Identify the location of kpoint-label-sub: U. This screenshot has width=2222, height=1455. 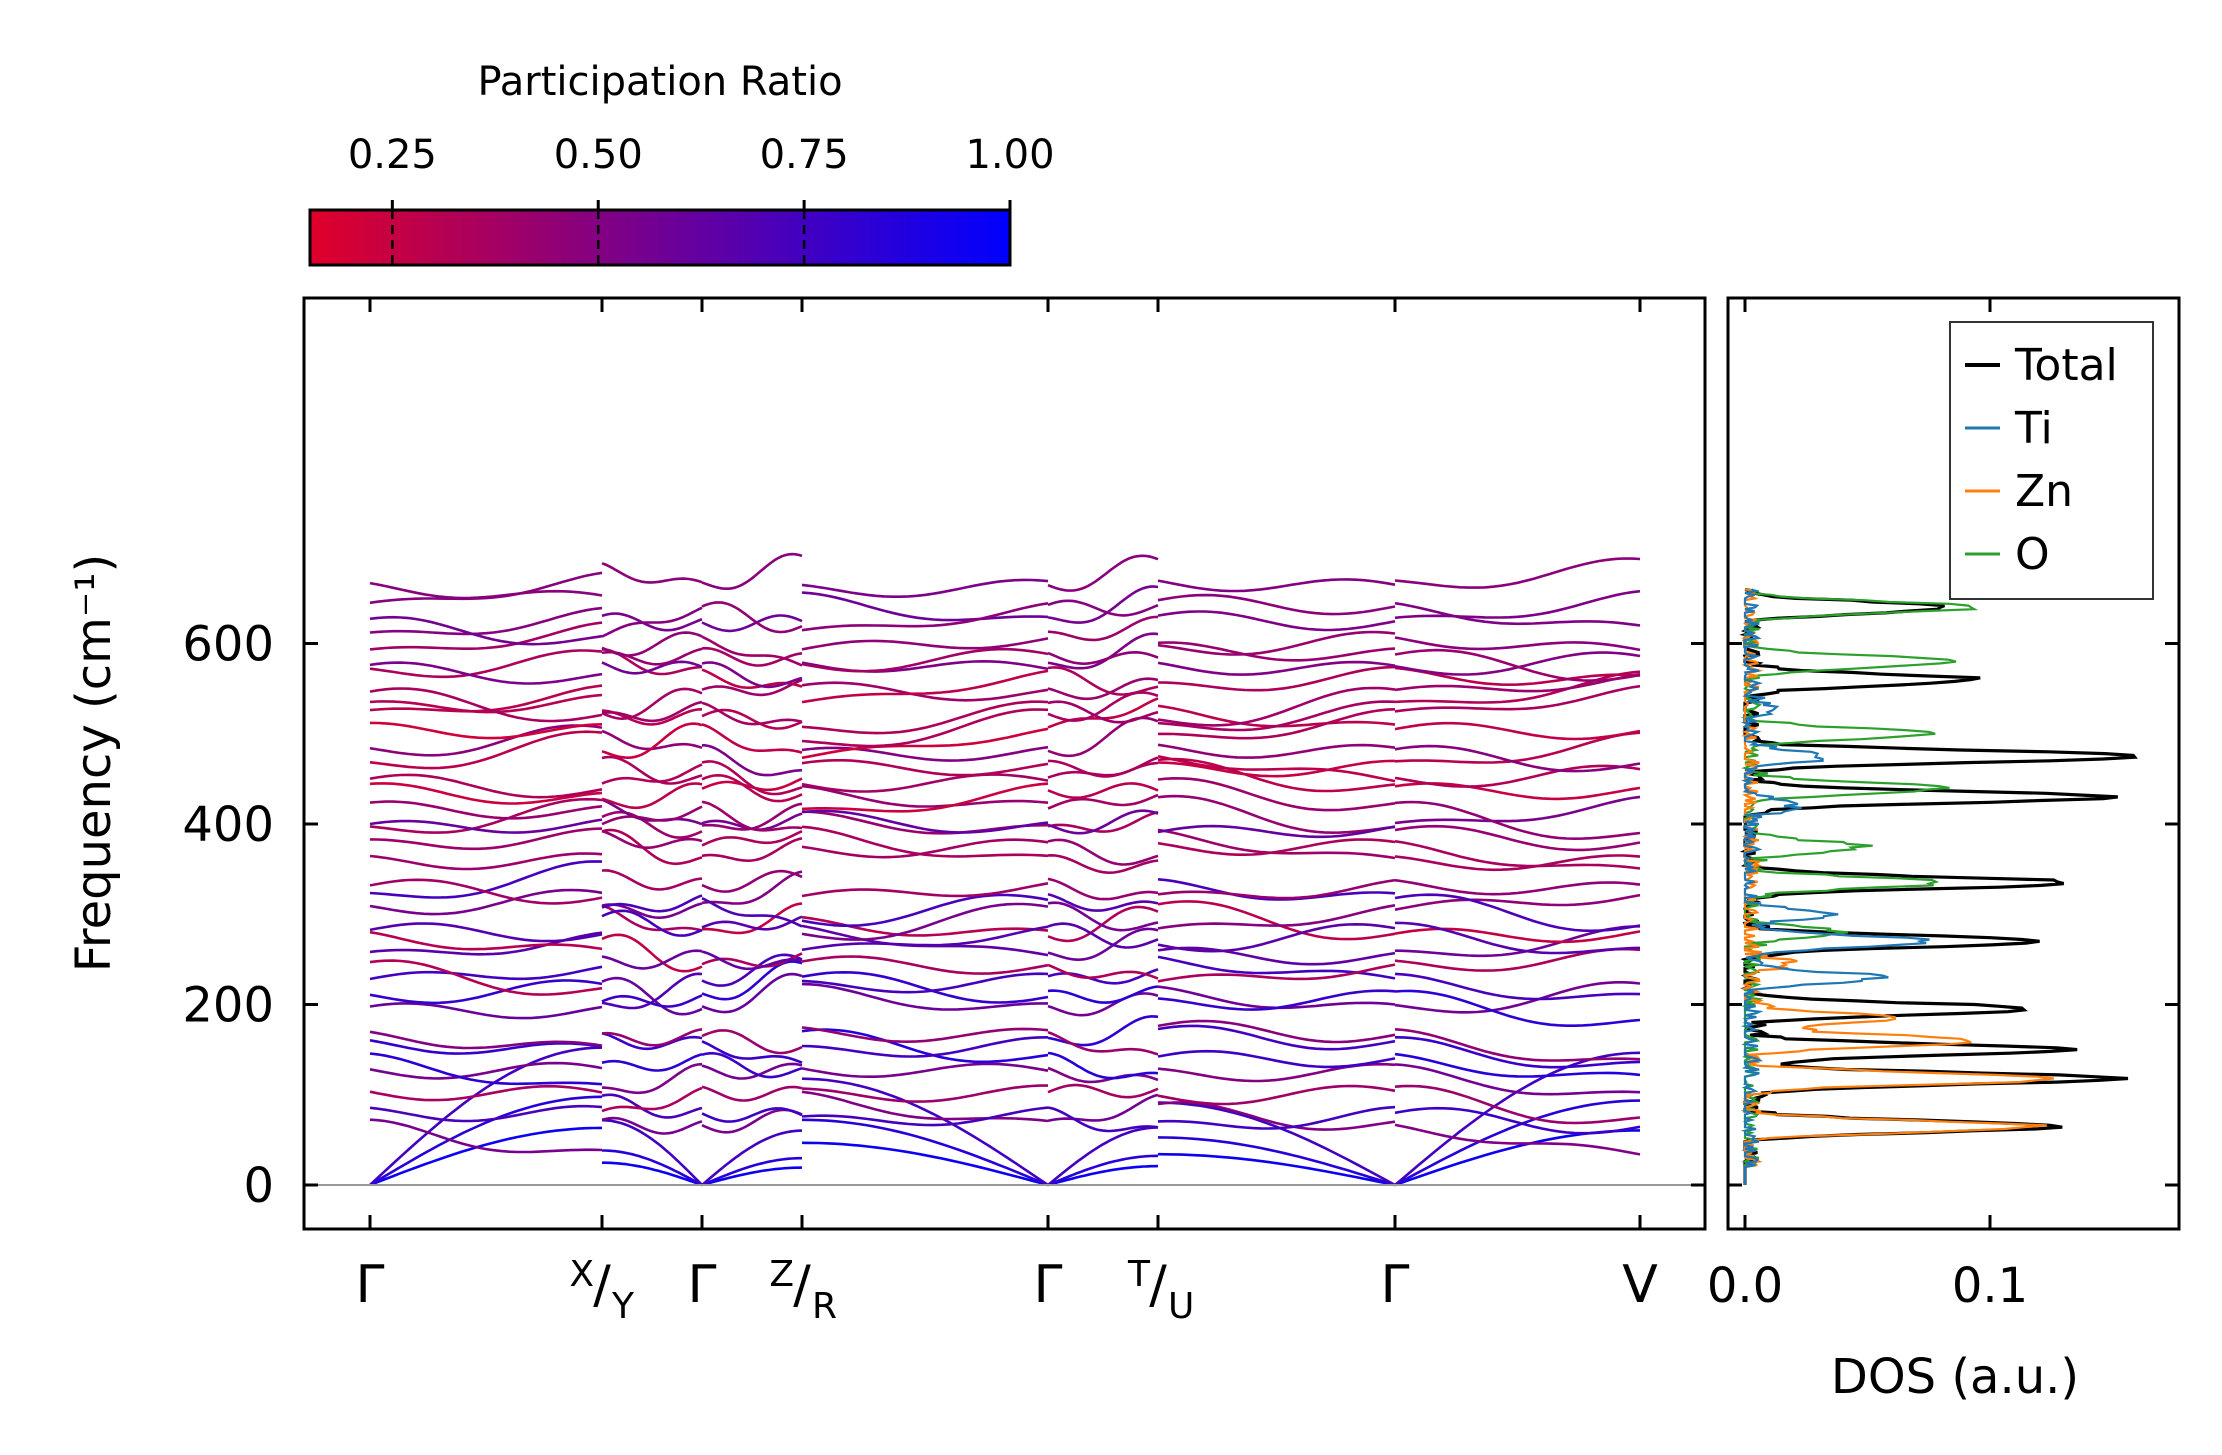
(1181, 1306).